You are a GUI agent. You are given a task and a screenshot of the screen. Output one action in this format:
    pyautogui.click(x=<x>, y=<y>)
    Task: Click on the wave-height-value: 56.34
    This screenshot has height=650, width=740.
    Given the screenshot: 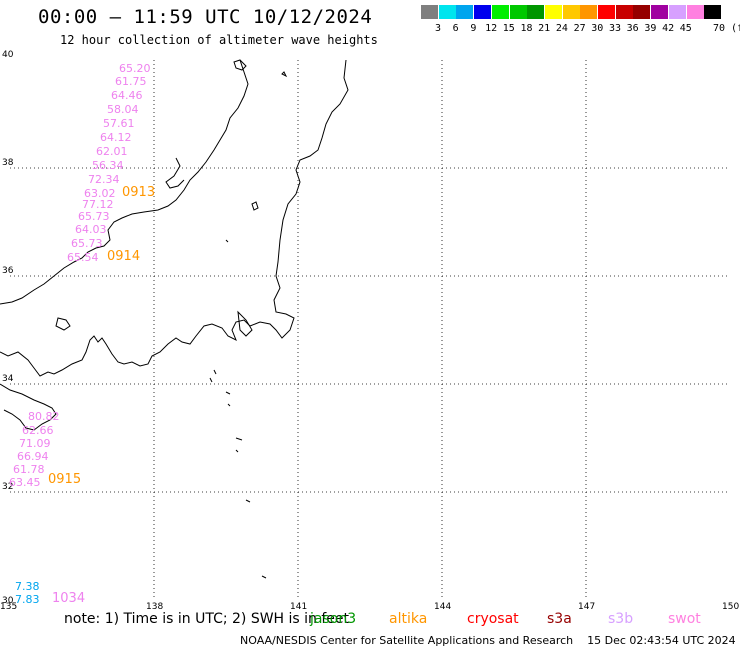 What is the action you would take?
    pyautogui.click(x=108, y=165)
    